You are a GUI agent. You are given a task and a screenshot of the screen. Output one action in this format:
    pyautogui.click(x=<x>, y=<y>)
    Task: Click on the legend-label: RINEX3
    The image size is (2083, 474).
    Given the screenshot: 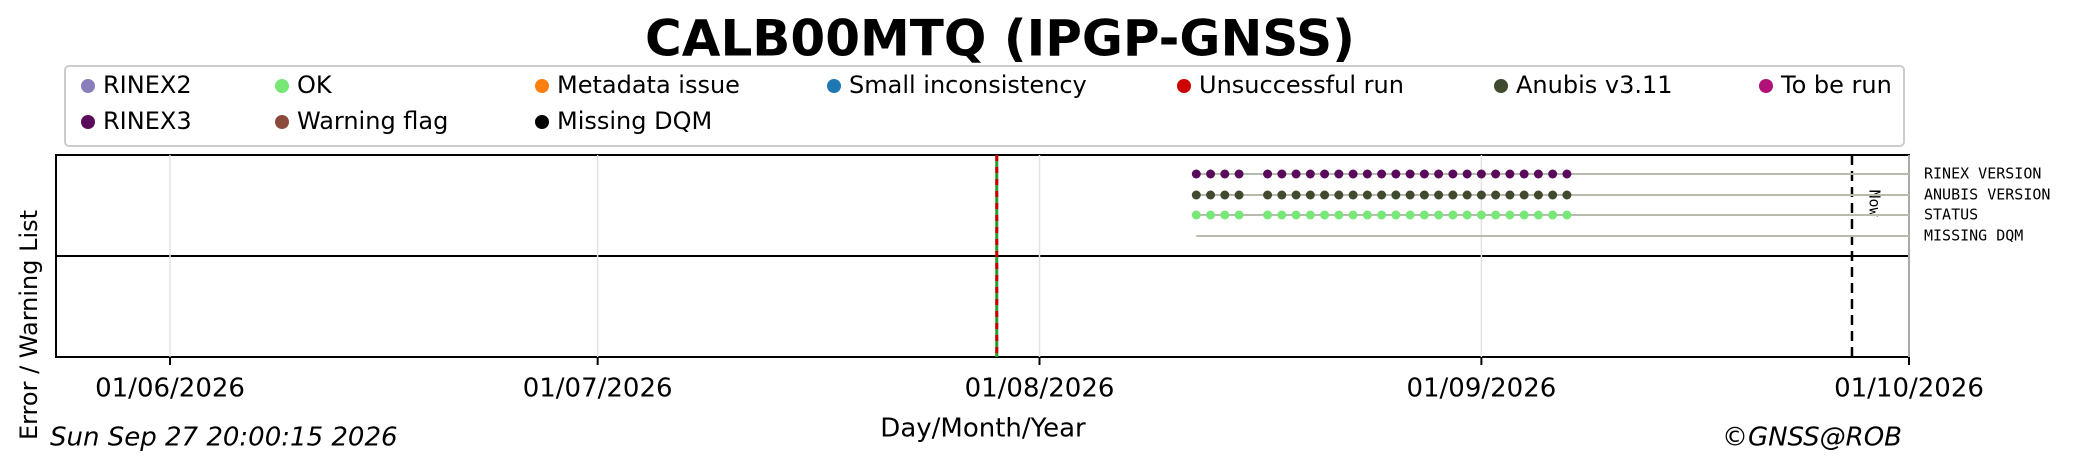 What is the action you would take?
    pyautogui.click(x=147, y=121)
    